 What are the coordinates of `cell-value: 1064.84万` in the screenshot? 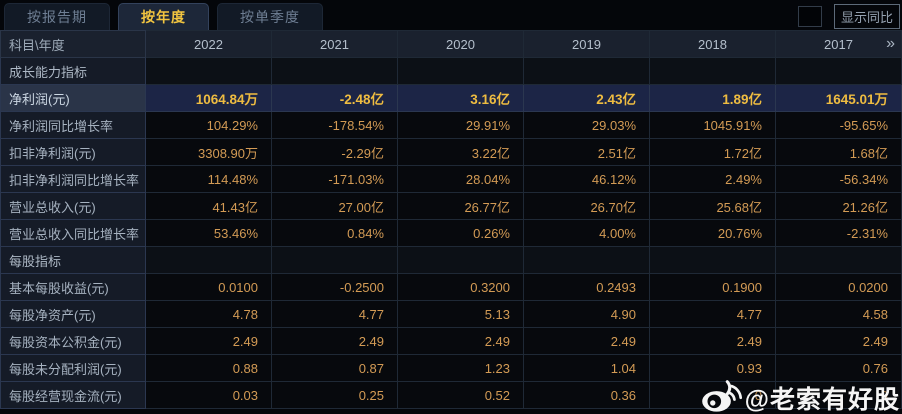 It's located at (208, 98).